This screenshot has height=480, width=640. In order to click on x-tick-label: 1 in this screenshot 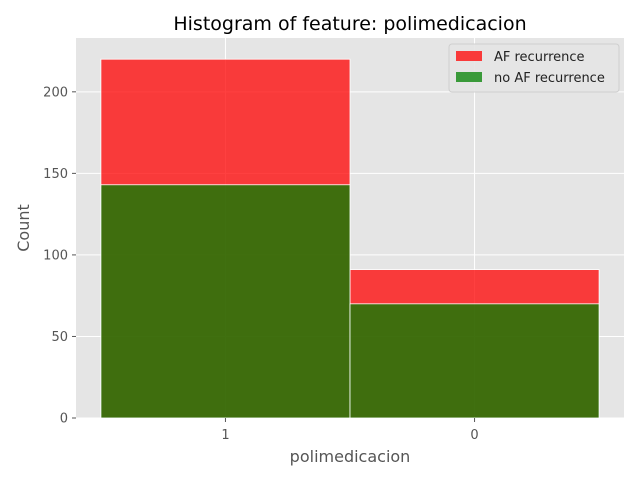, I will do `click(225, 435)`.